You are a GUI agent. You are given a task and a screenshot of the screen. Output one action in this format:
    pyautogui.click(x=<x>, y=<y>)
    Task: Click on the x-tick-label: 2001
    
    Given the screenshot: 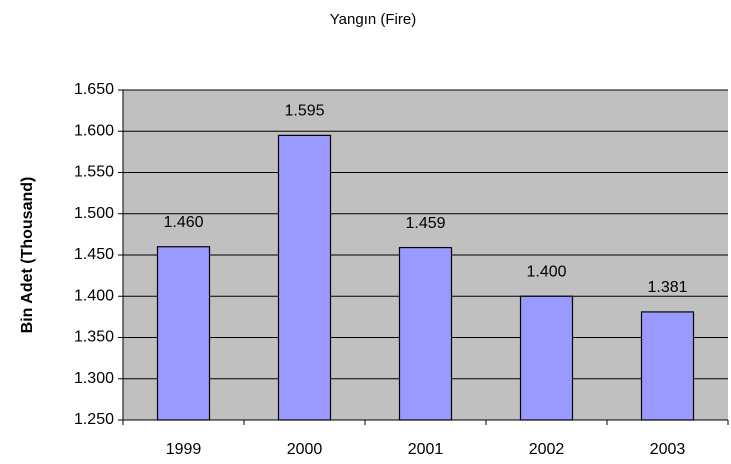 What is the action you would take?
    pyautogui.click(x=426, y=449)
    